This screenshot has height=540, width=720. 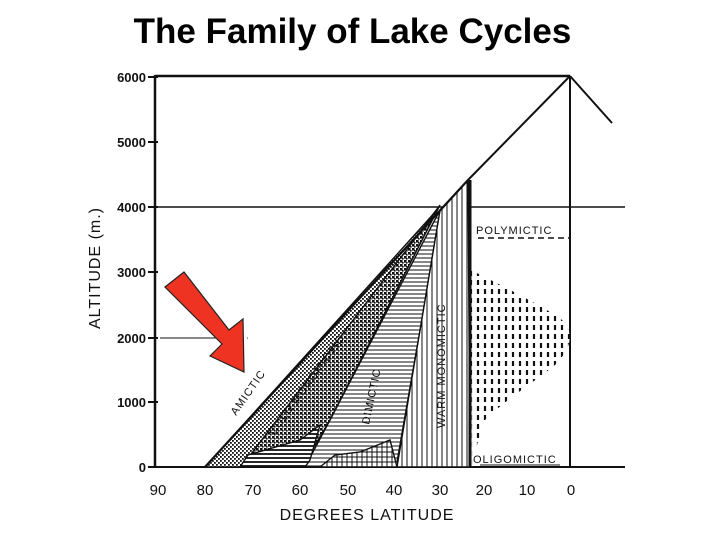 I want to click on y-tick-0: 0, so click(x=142, y=467).